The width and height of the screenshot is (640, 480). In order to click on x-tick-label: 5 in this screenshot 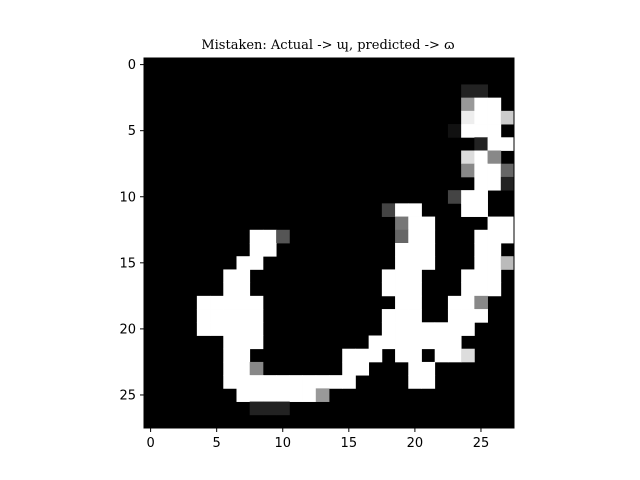, I will do `click(217, 443)`.